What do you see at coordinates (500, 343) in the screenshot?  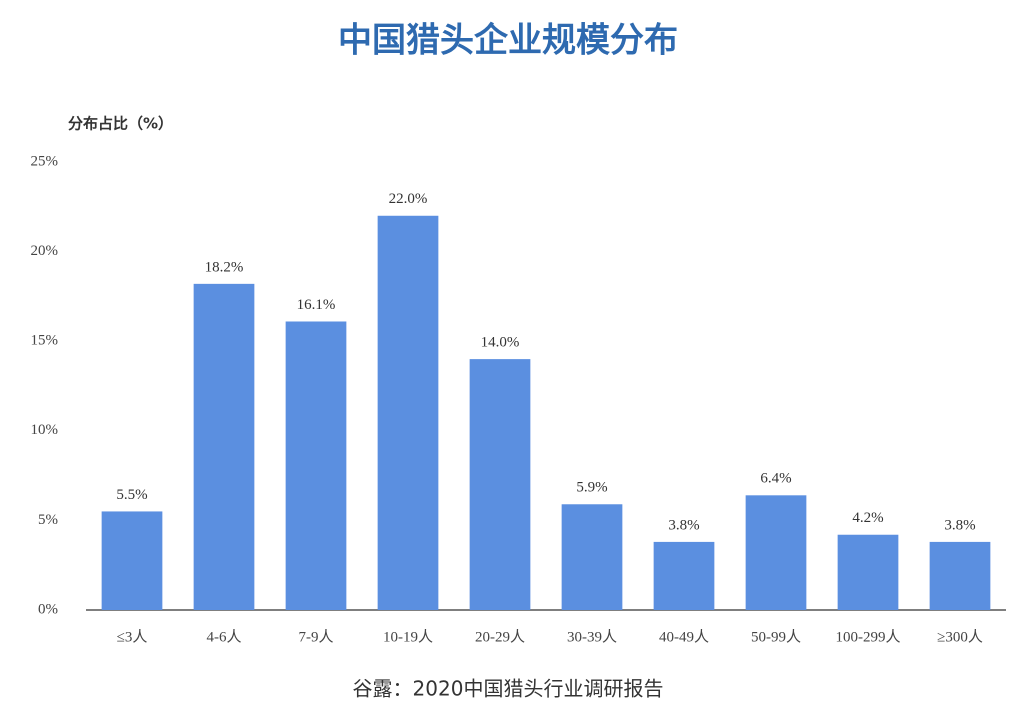 I see `value-label: 14.0%` at bounding box center [500, 343].